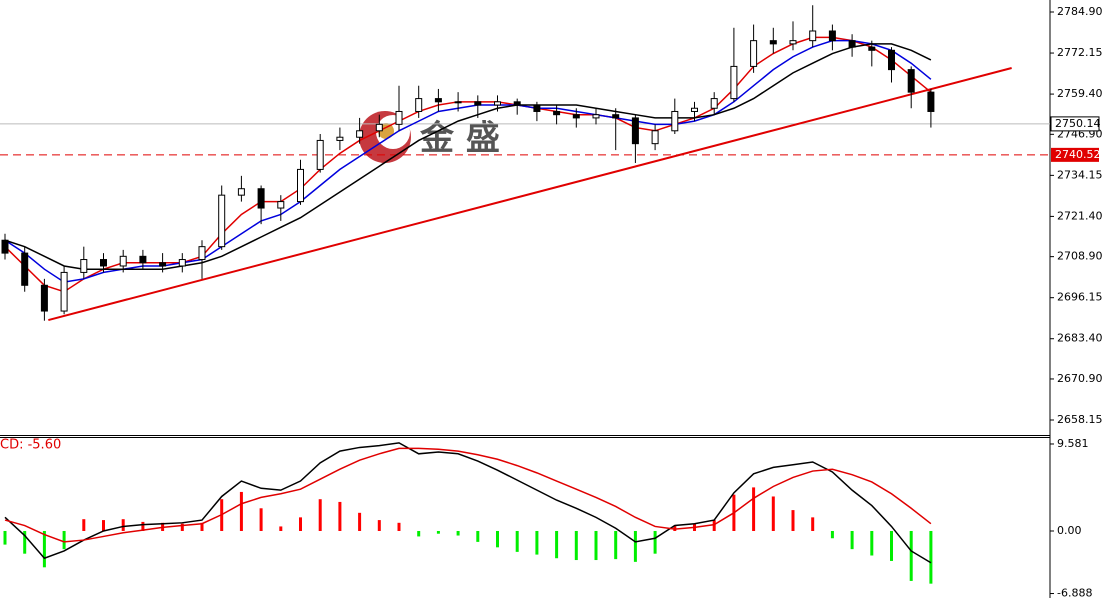 This screenshot has height=598, width=1102. I want to click on y-tick-label: 2772.15, so click(1079, 52).